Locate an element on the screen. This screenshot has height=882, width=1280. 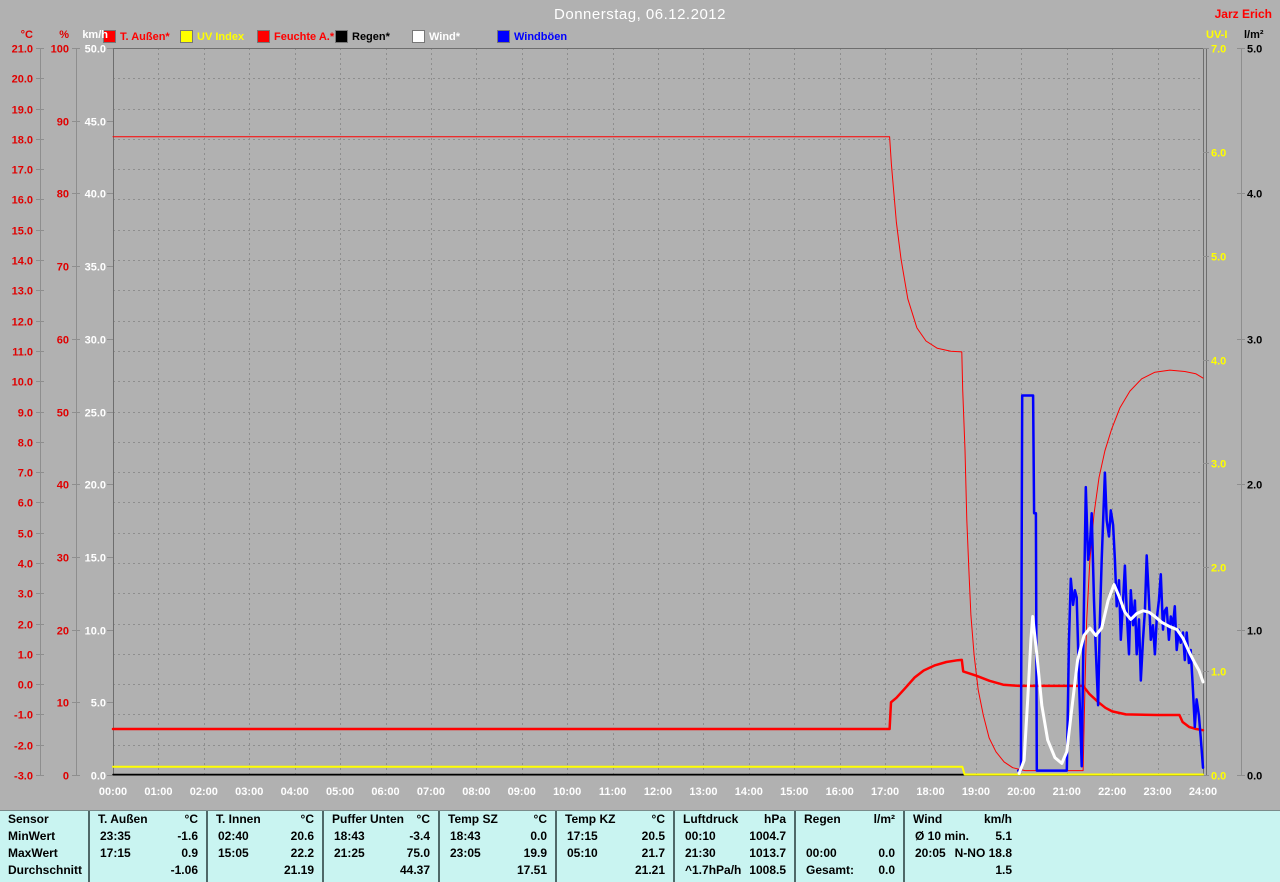
x-tick-label: 20:00 is located at coordinates (1021, 792).